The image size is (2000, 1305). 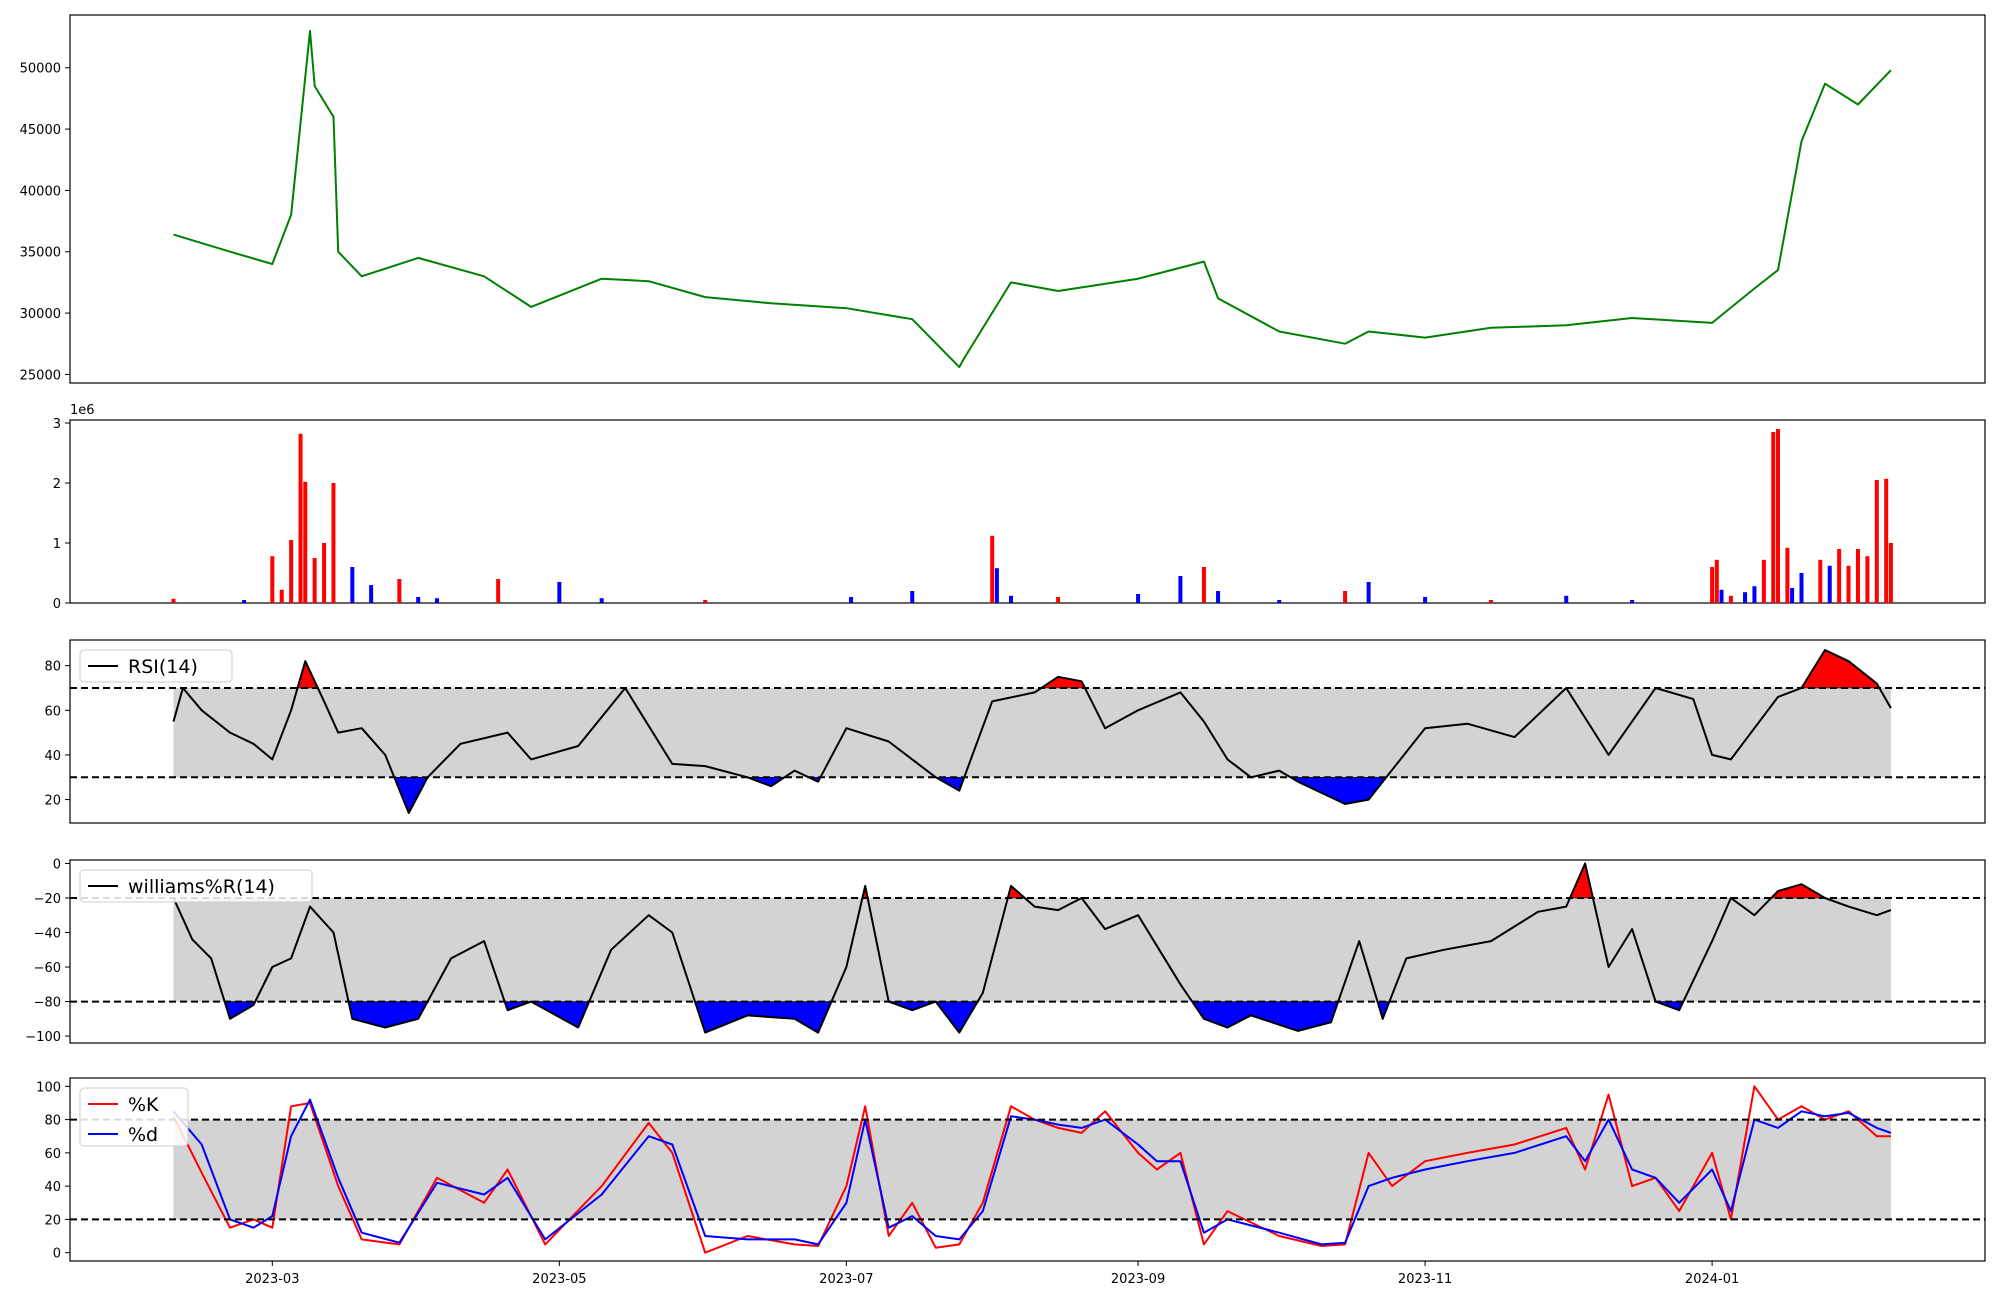 I want to click on y-tick-label: 40, so click(x=52, y=756).